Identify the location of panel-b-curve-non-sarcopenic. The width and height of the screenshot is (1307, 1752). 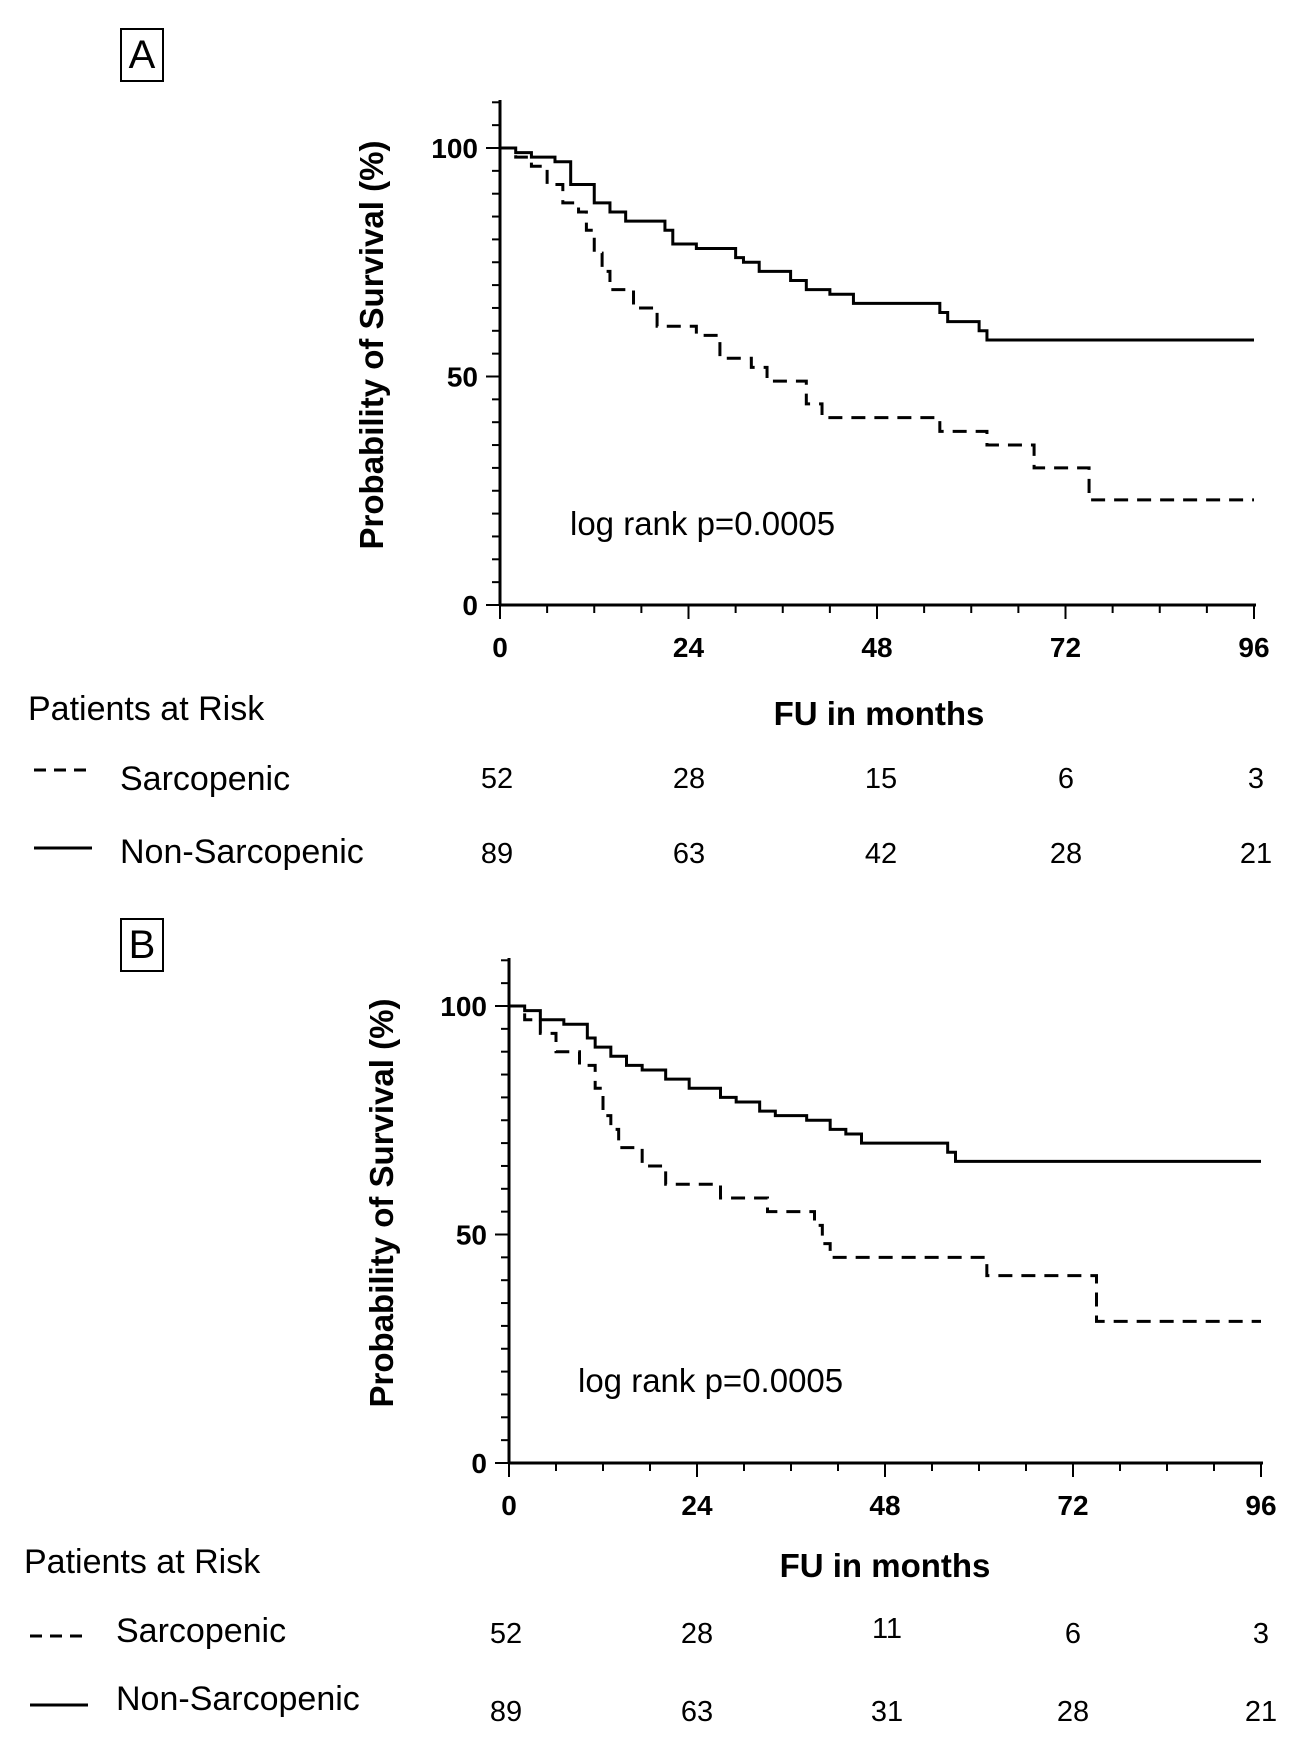
(885, 1083).